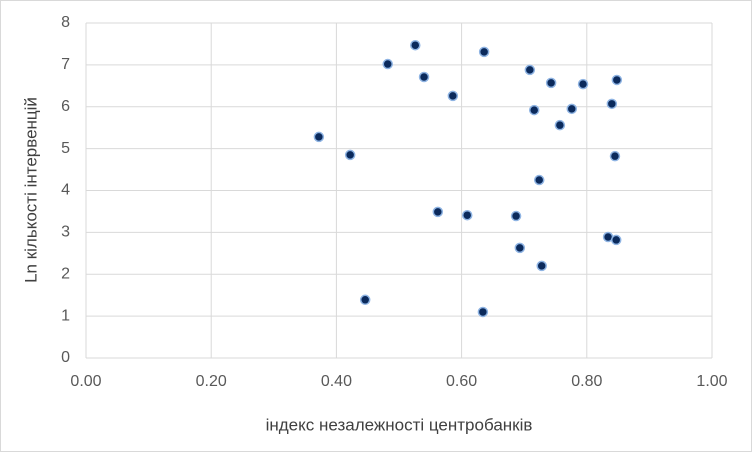 The height and width of the screenshot is (452, 752). Describe the element at coordinates (65, 273) in the screenshot. I see `y-tick-label: 2` at that location.